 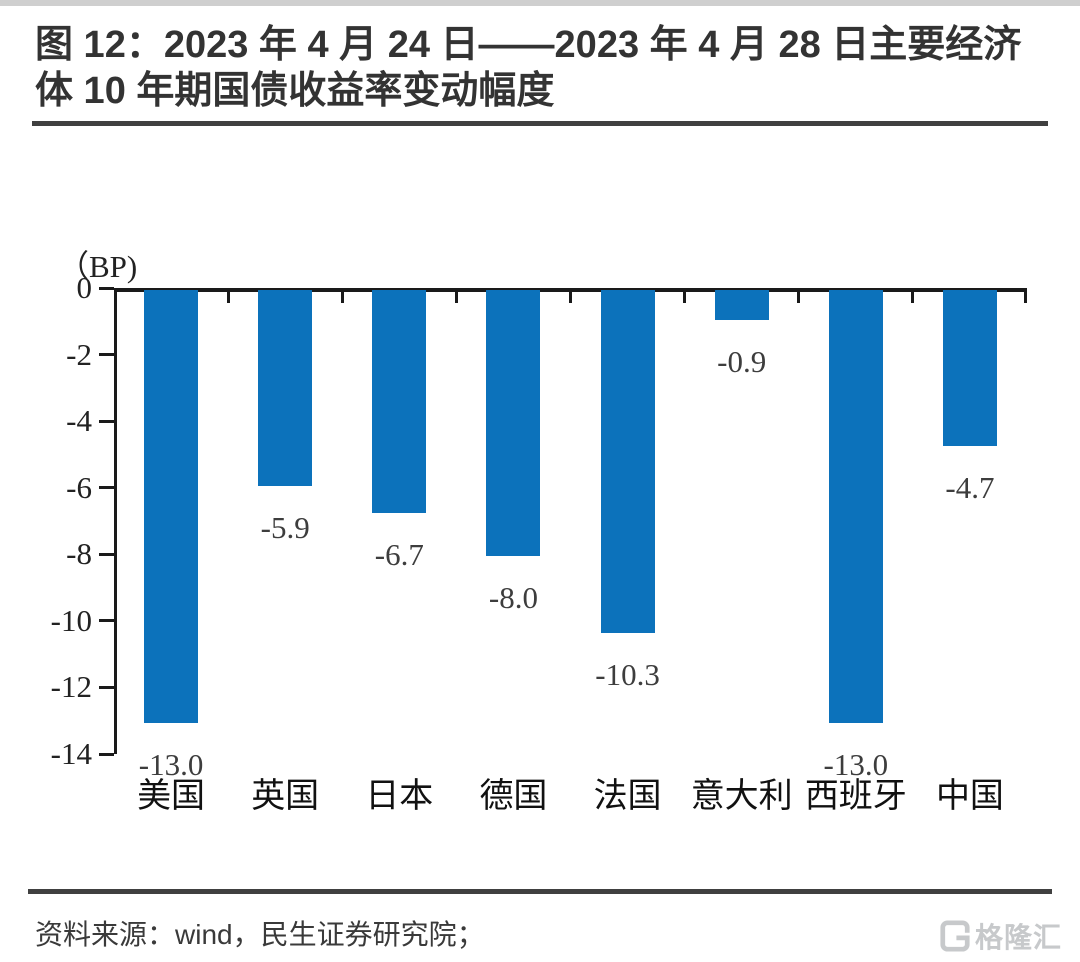 What do you see at coordinates (260, 934) in the screenshot?
I see `source-text: 资料来源：wind，民生证券研究院；` at bounding box center [260, 934].